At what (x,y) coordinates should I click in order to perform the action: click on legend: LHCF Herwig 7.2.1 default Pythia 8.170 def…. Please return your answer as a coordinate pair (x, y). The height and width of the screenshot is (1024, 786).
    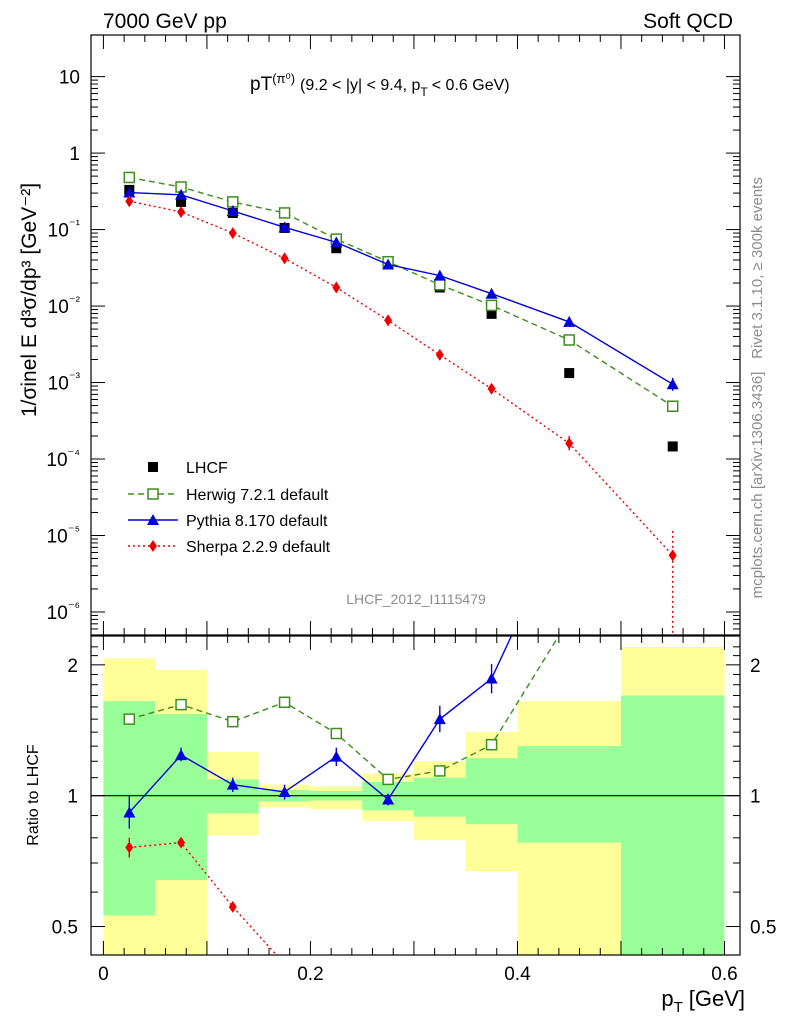
    Looking at the image, I should click on (229, 508).